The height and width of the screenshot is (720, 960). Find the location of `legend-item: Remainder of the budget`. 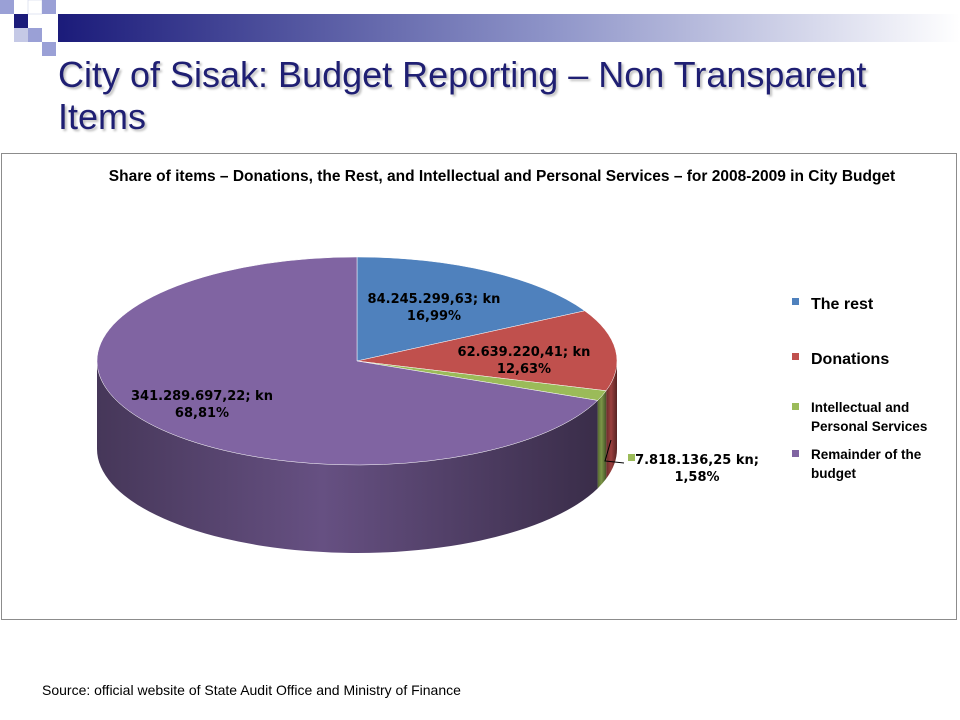

legend-item: Remainder of the budget is located at coordinates (856, 464).